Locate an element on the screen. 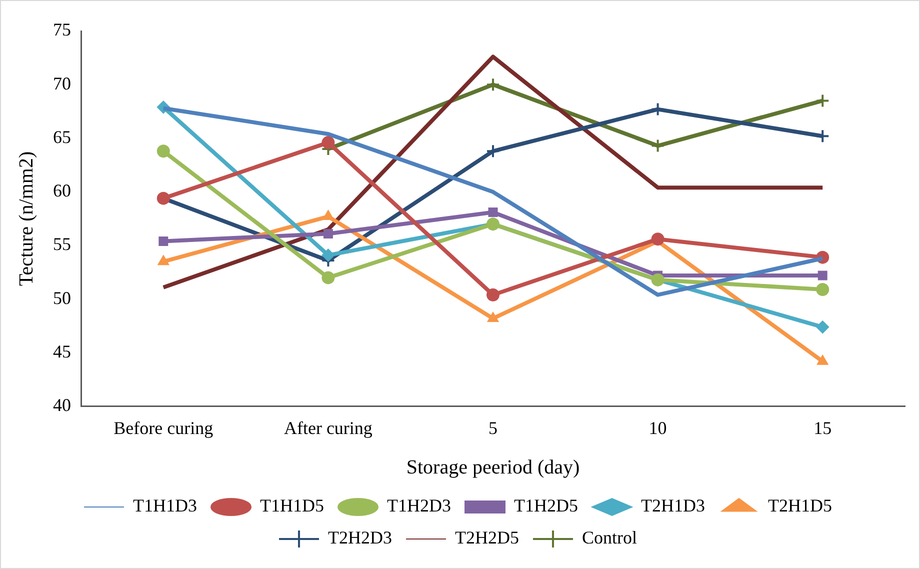 The image size is (920, 569). legend-label: T1H2D3 is located at coordinates (419, 506).